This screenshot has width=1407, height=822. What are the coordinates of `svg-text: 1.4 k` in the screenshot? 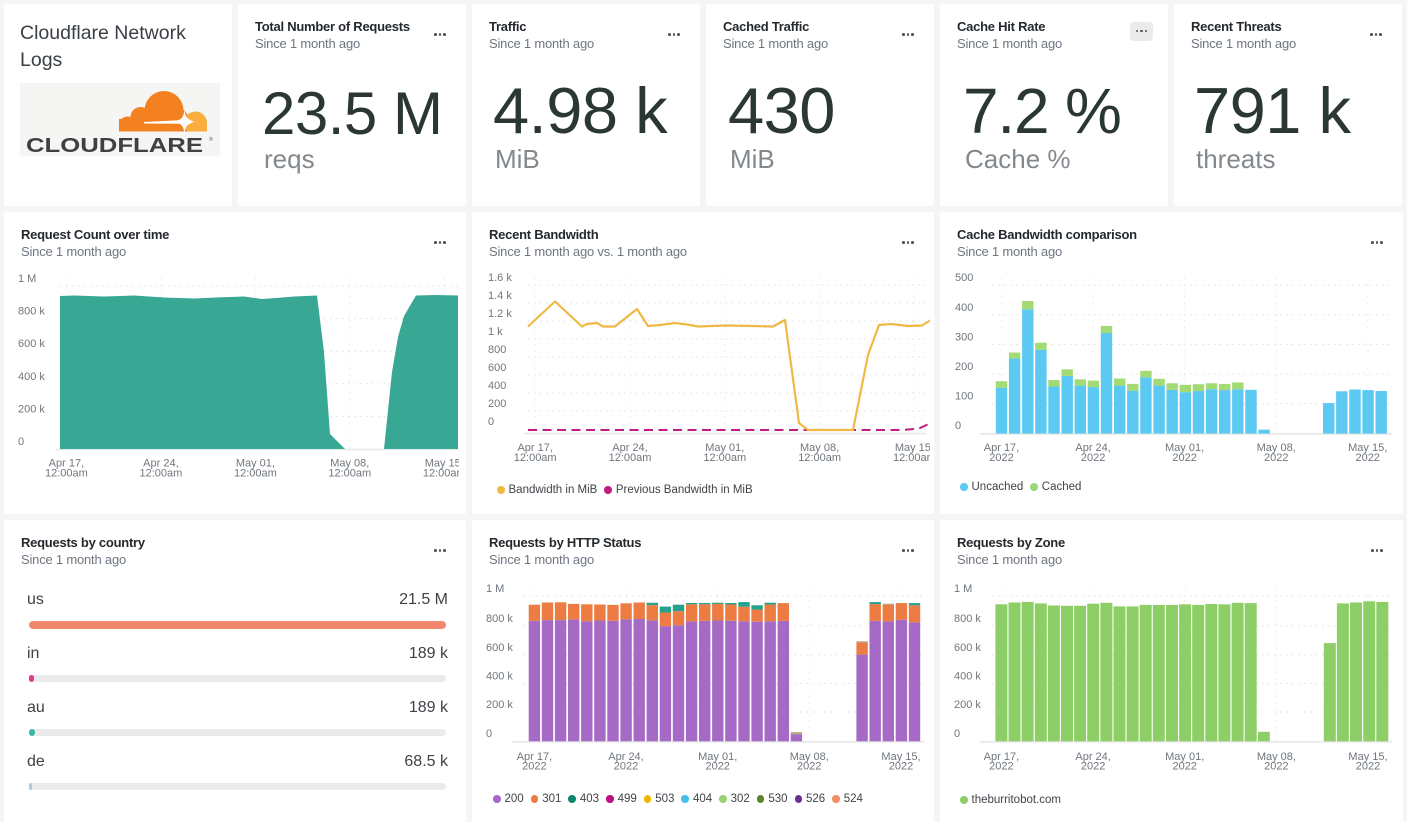 It's located at (500, 296).